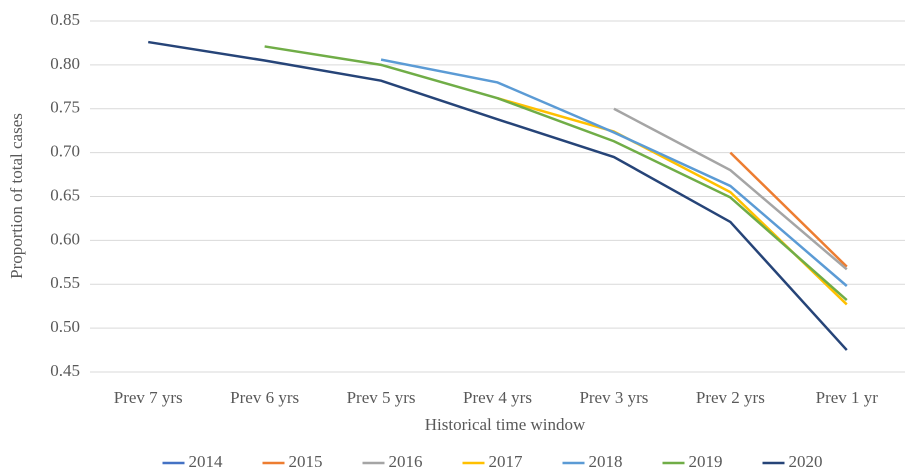 Image resolution: width=909 pixels, height=475 pixels. Describe the element at coordinates (730, 397) in the screenshot. I see `x-tick-label: Prev 2 yrs` at that location.